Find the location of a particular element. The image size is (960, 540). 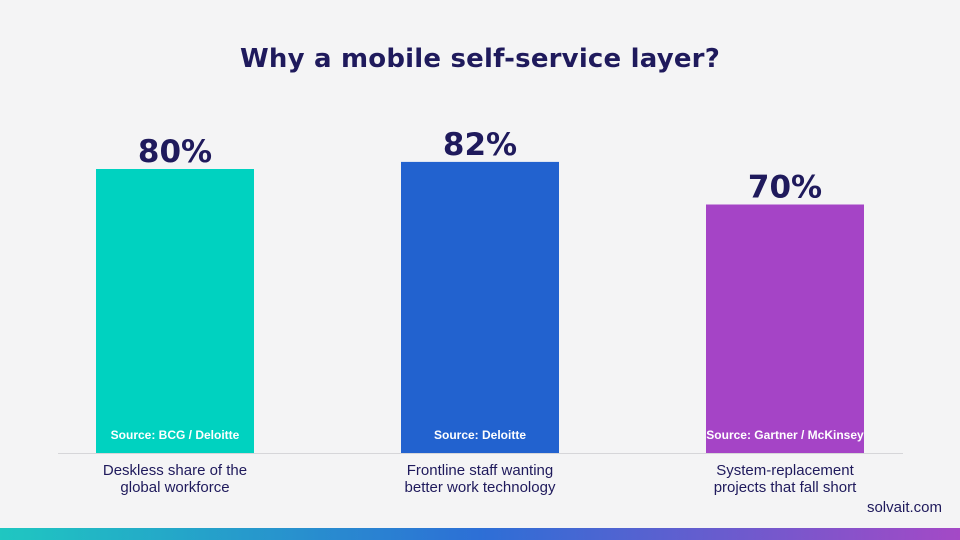

bar-value-label-2: 82% is located at coordinates (480, 145).